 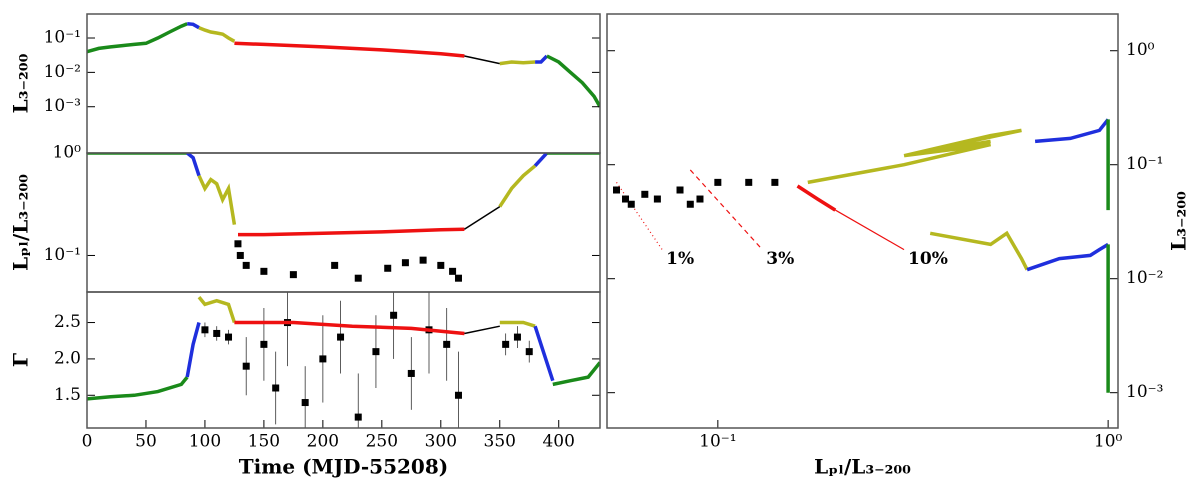 I want to click on x-tick-label: 10⁻¹, so click(x=717, y=442).